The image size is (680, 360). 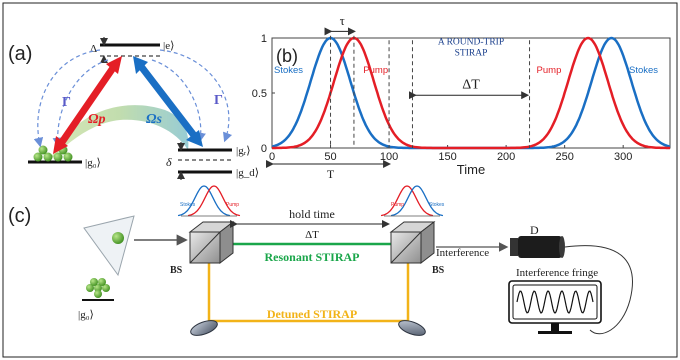 What do you see at coordinates (93, 49) in the screenshot?
I see `detuning-Delta-label: Δ` at bounding box center [93, 49].